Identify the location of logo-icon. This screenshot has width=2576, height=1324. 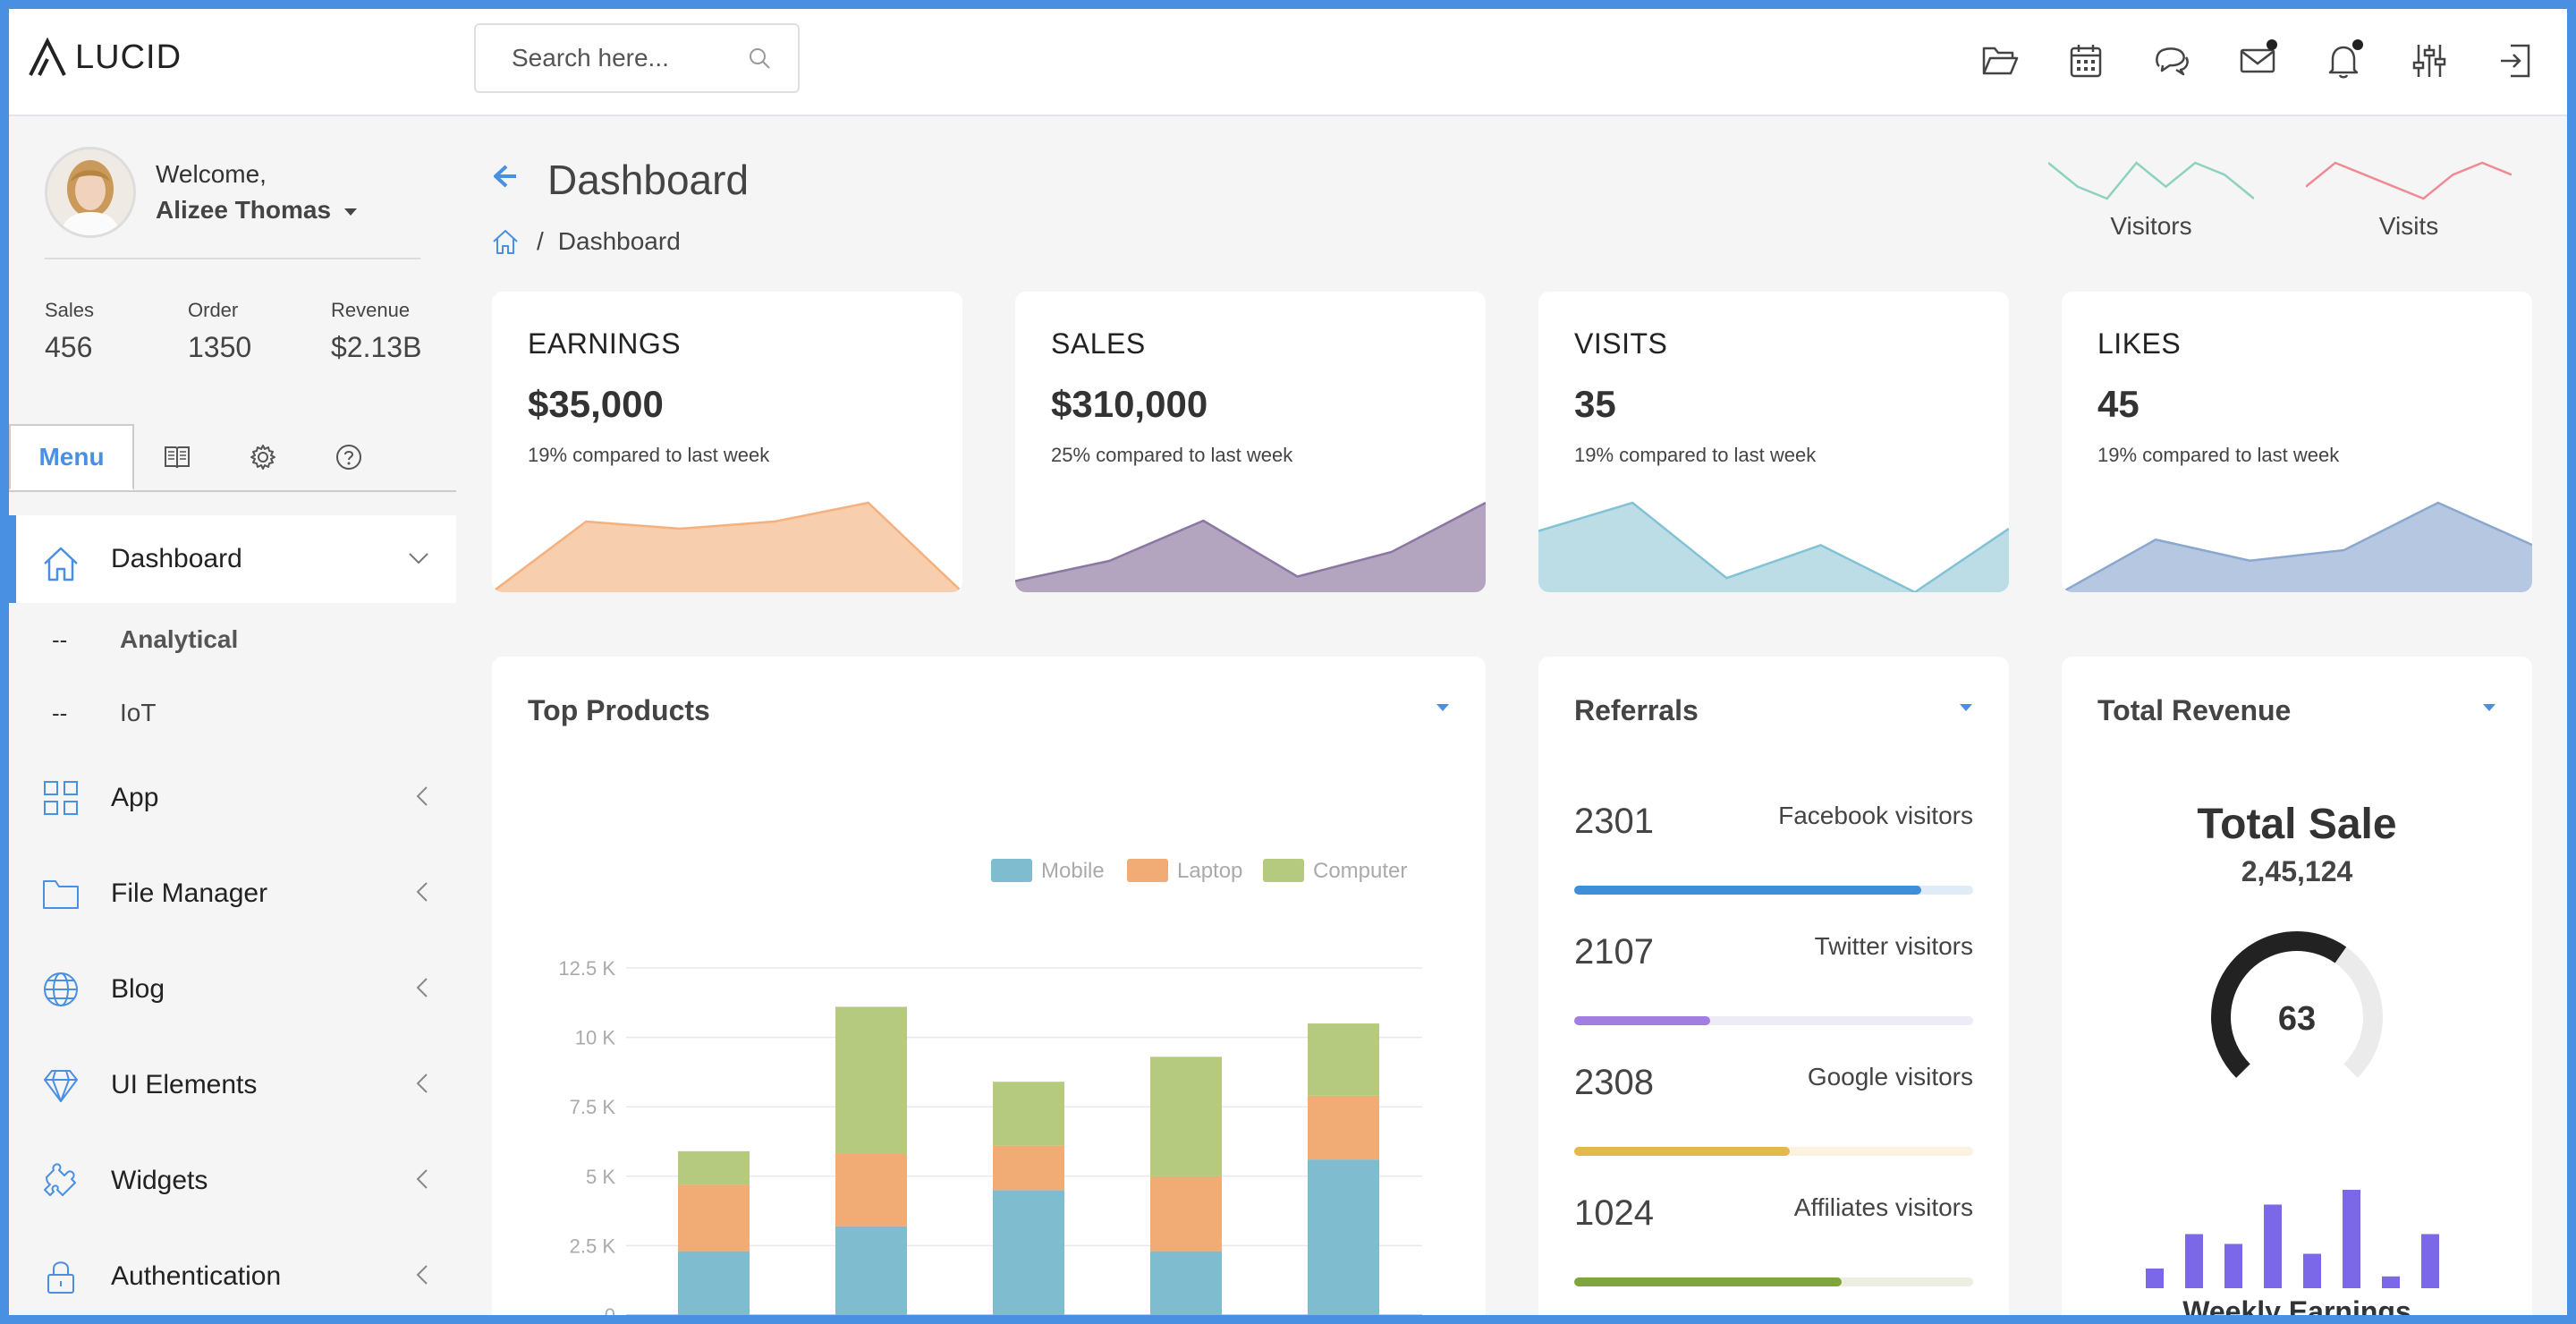
(47, 57).